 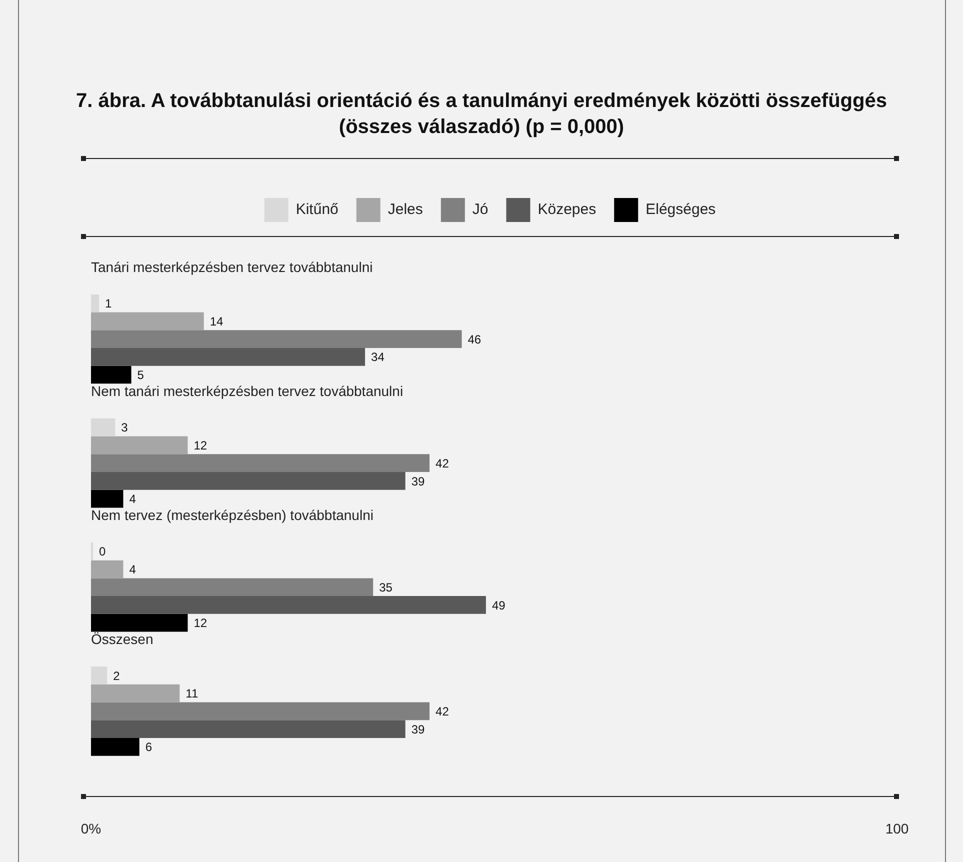 What do you see at coordinates (124, 427) in the screenshot?
I see `data-label: 3` at bounding box center [124, 427].